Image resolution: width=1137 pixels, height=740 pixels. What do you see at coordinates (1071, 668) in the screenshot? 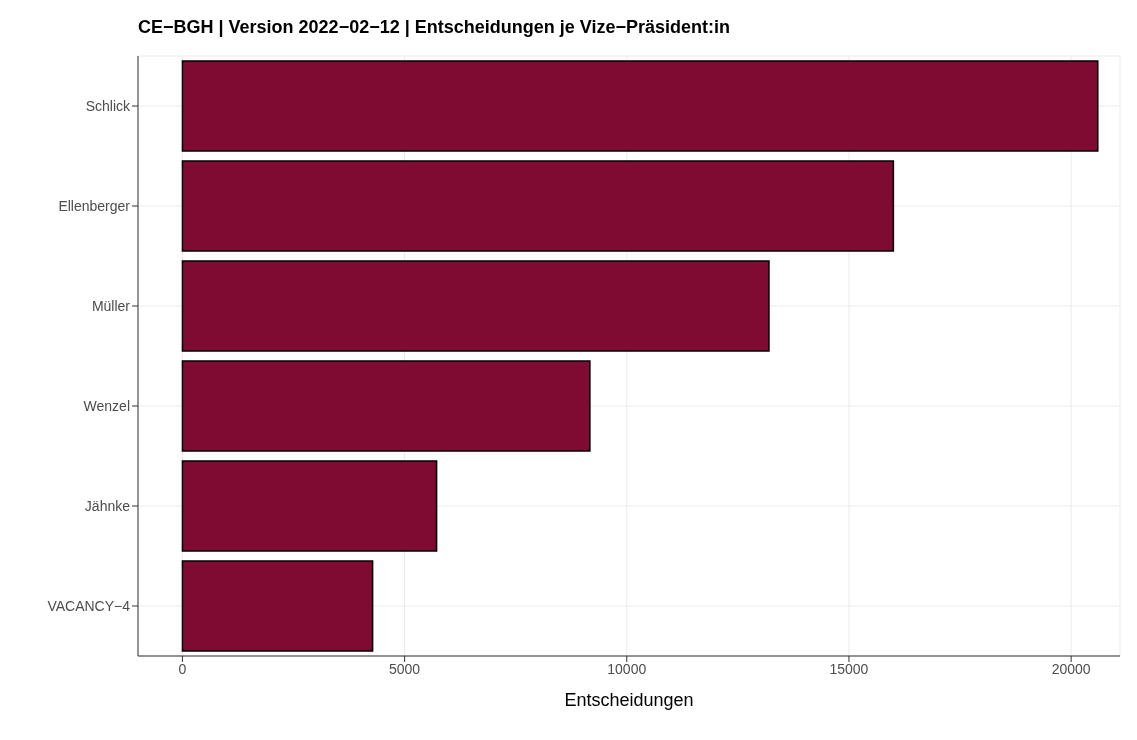
I see `x-tick-label: 20000` at bounding box center [1071, 668].